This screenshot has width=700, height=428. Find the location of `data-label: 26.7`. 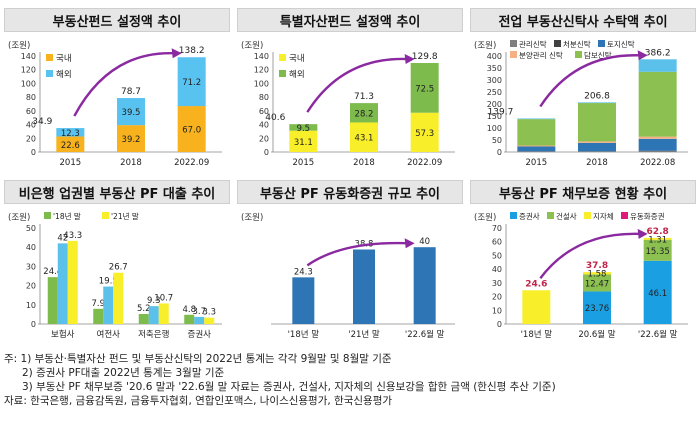

data-label: 26.7 is located at coordinates (118, 268).